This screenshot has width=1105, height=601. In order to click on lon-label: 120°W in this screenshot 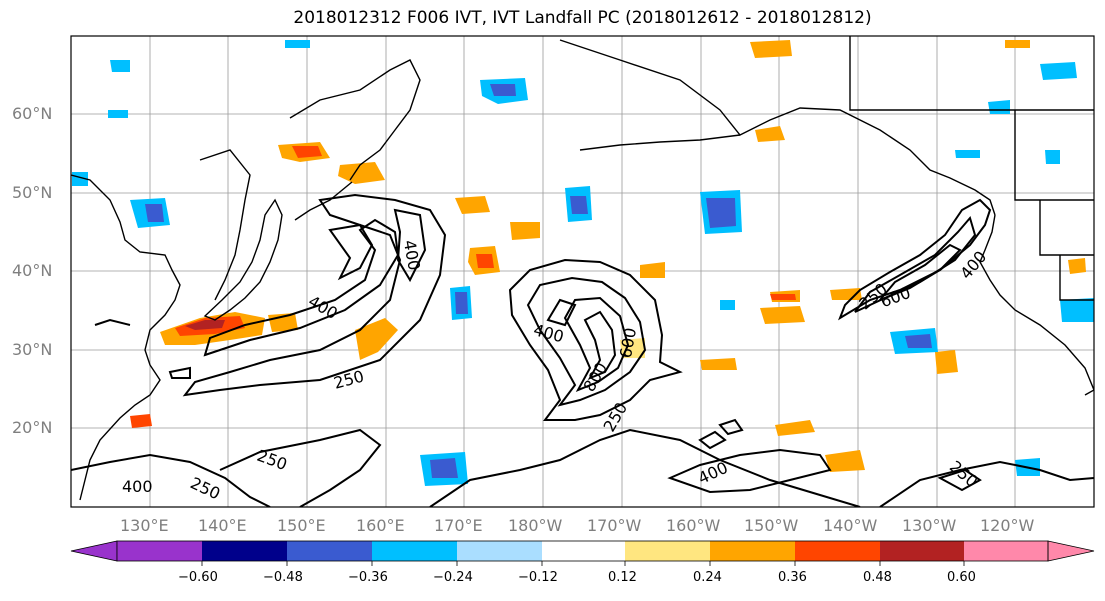, I will do `click(1007, 525)`.